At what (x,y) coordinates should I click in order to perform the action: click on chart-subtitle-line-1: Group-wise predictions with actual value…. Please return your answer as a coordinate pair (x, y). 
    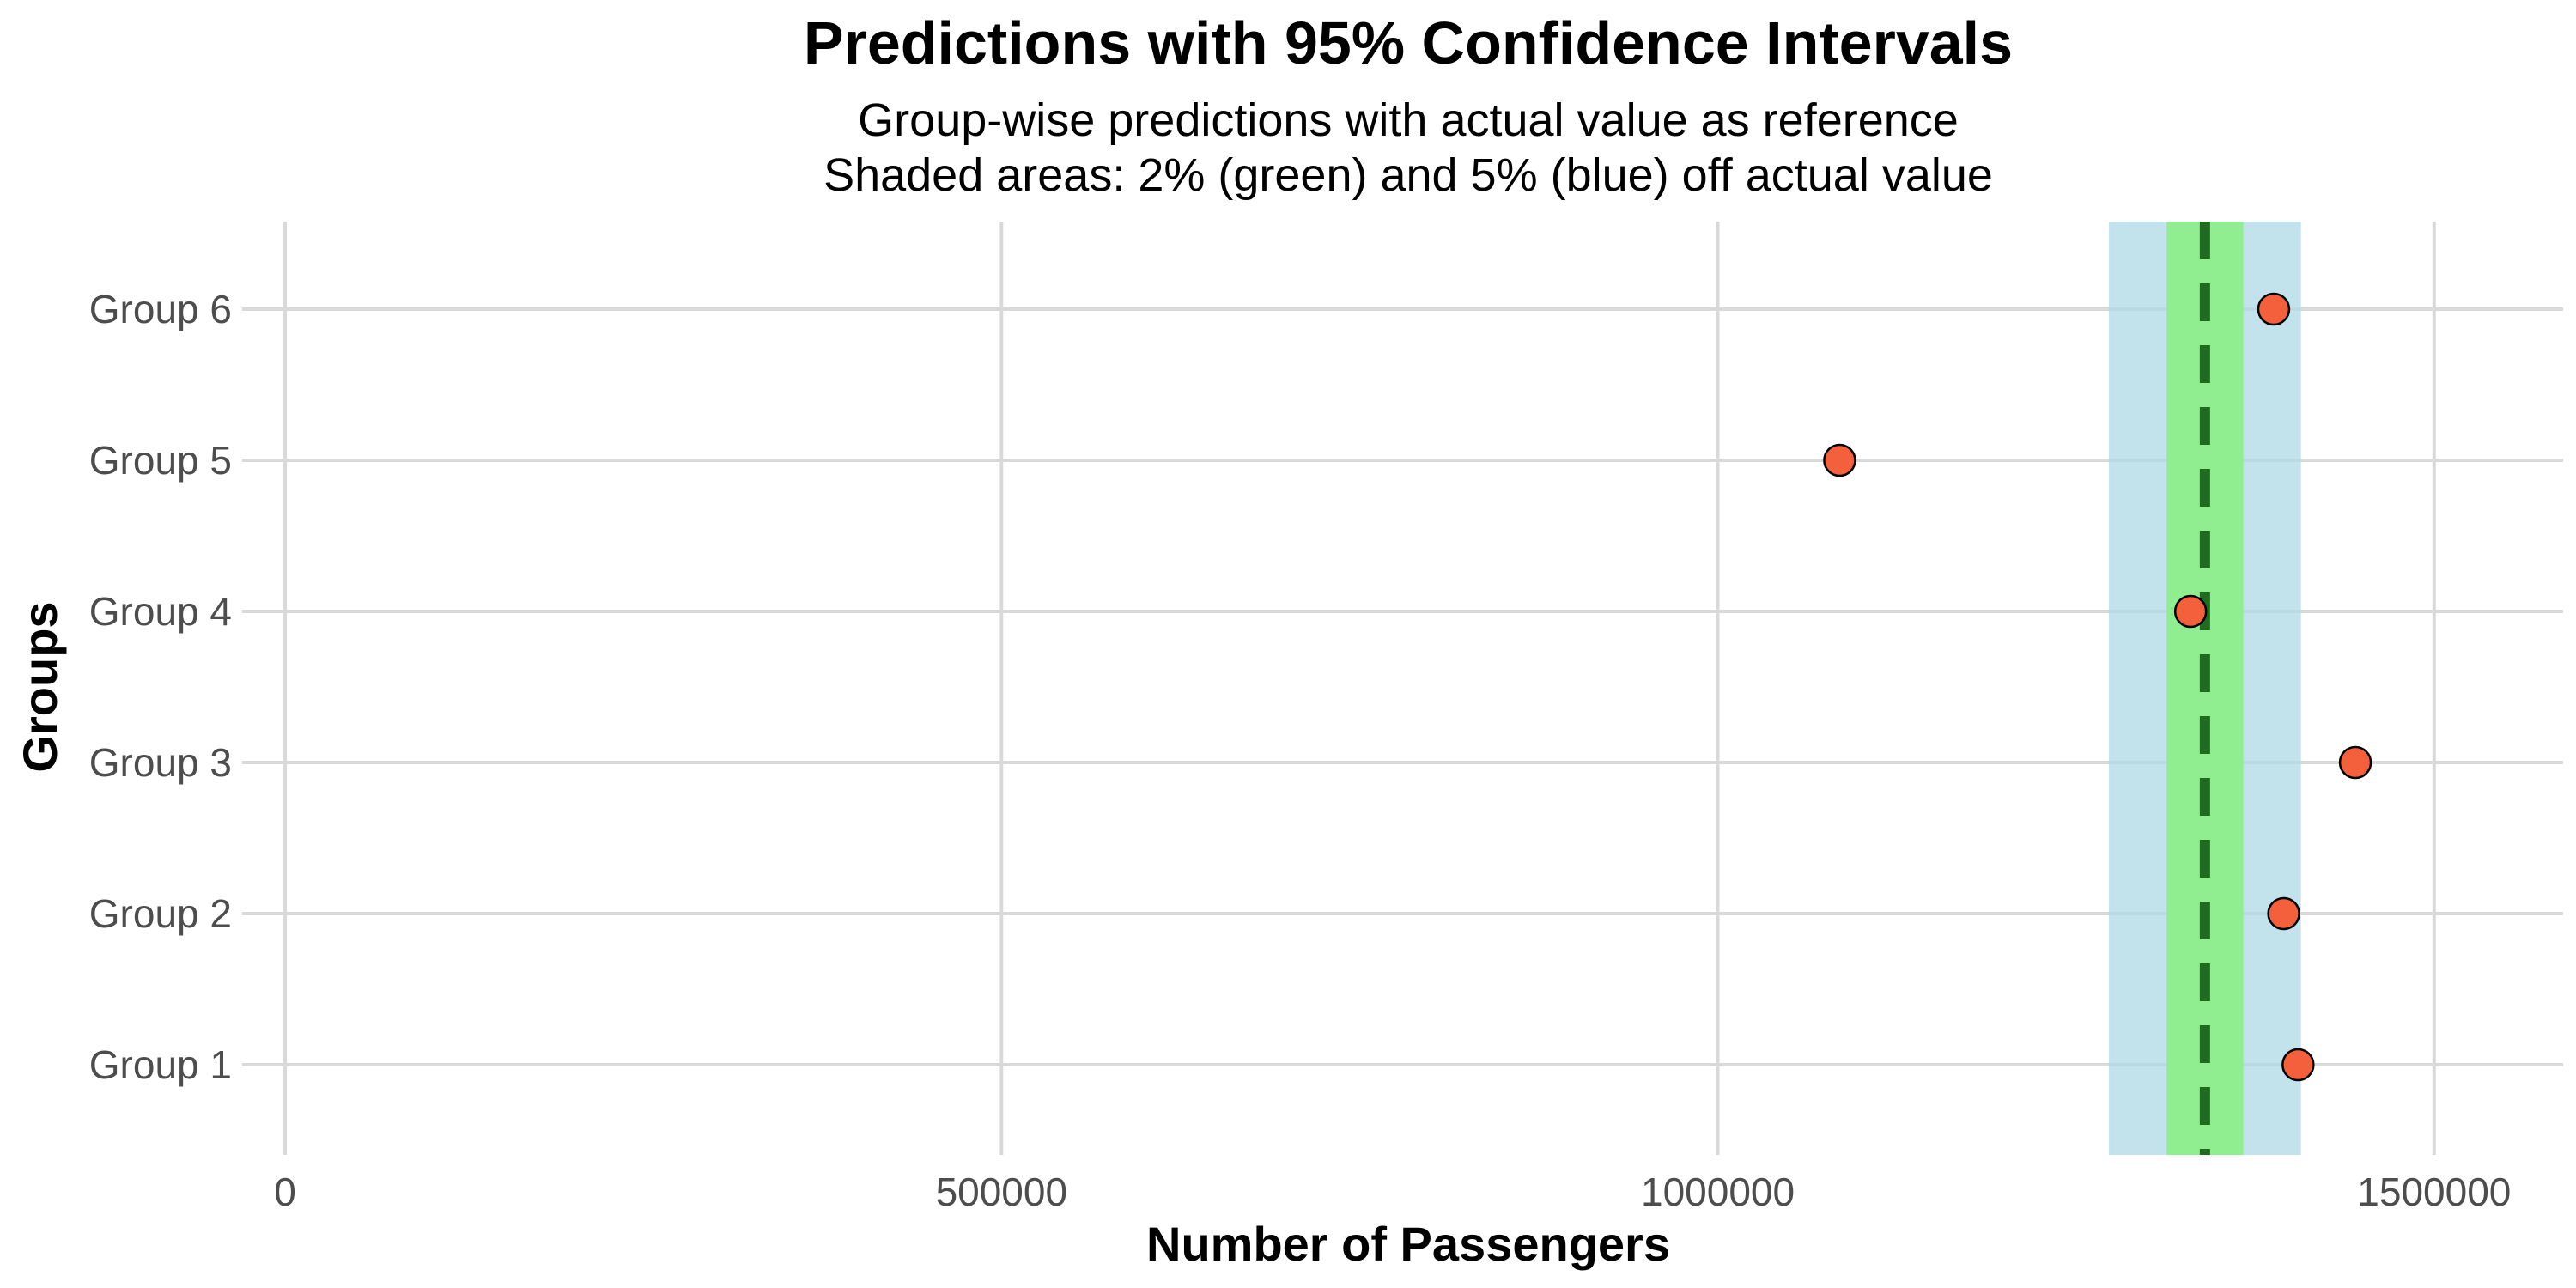
    Looking at the image, I should click on (1408, 120).